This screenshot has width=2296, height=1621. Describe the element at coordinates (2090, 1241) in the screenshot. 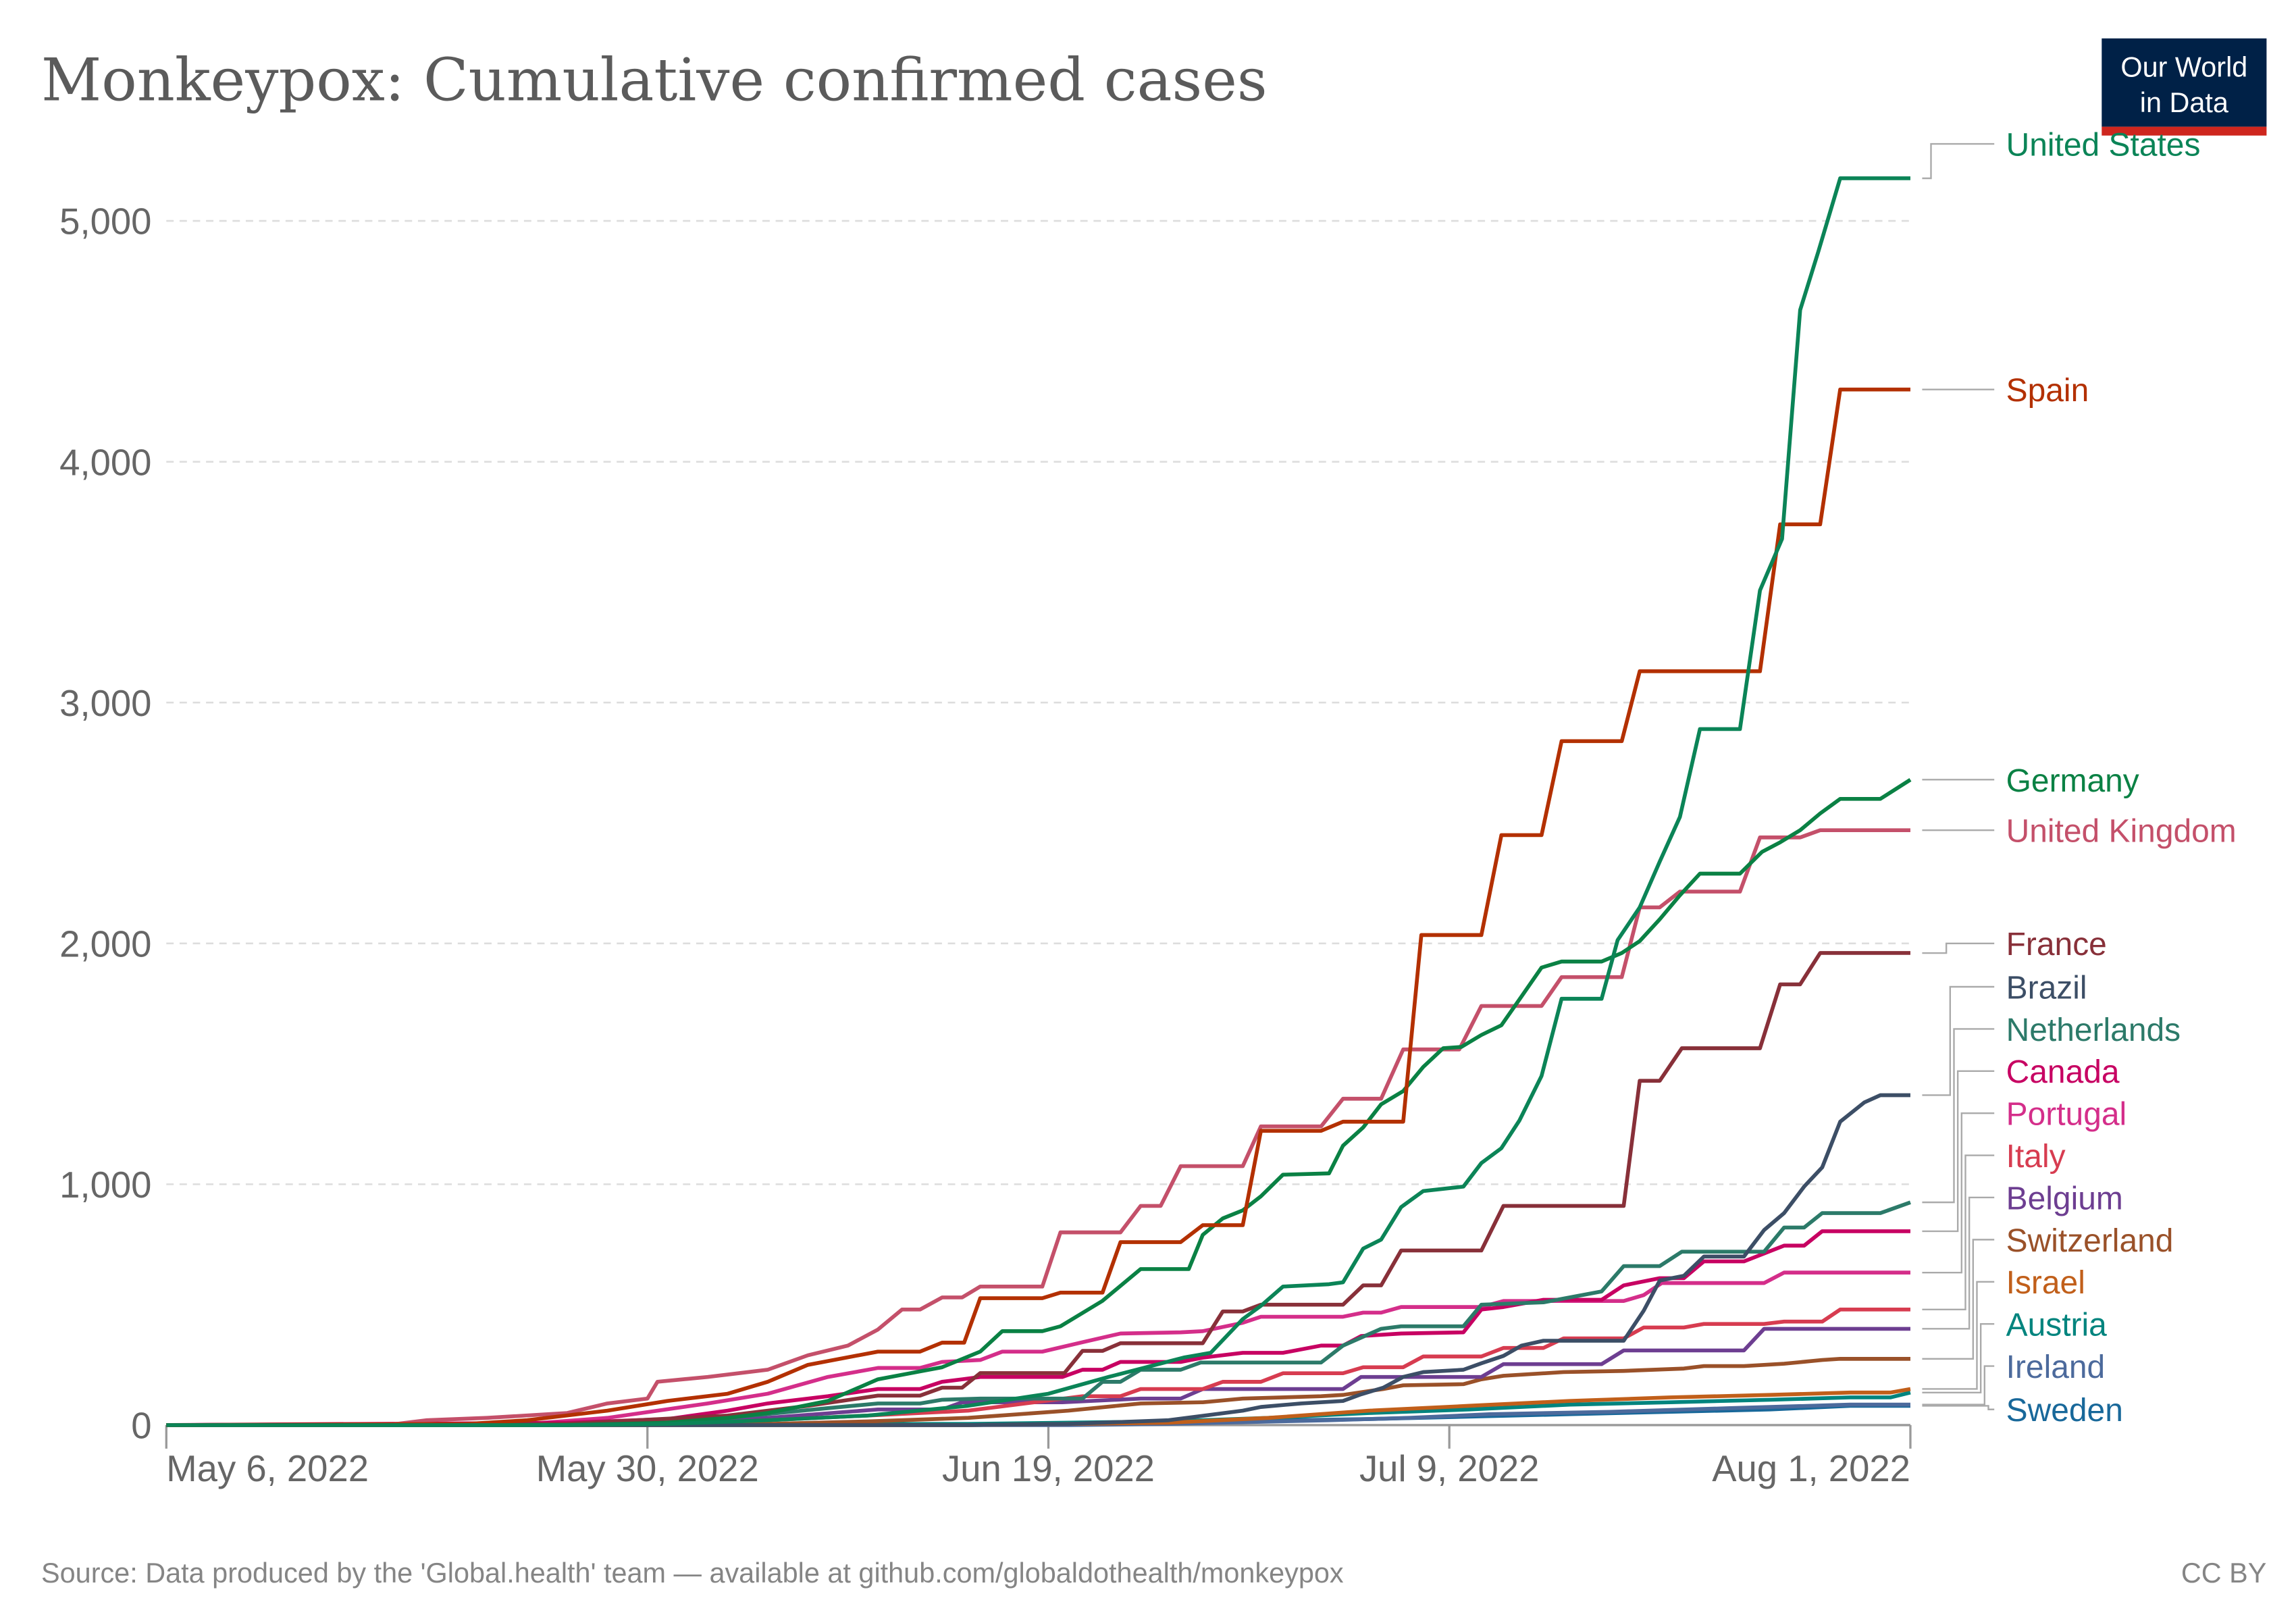

I see `series-label-switzerland: Switzerland` at that location.